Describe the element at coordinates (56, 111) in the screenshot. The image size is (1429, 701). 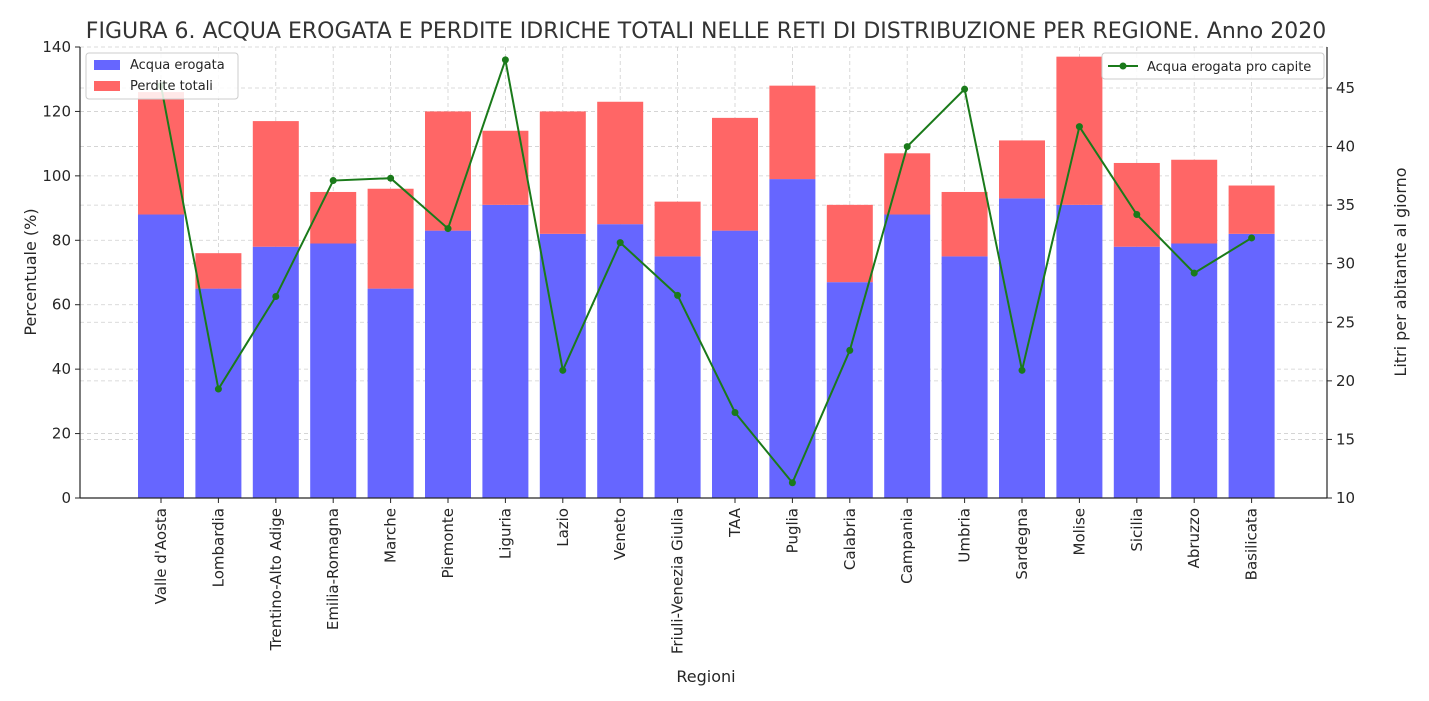
I see `y-tick-label-6: 120` at that location.